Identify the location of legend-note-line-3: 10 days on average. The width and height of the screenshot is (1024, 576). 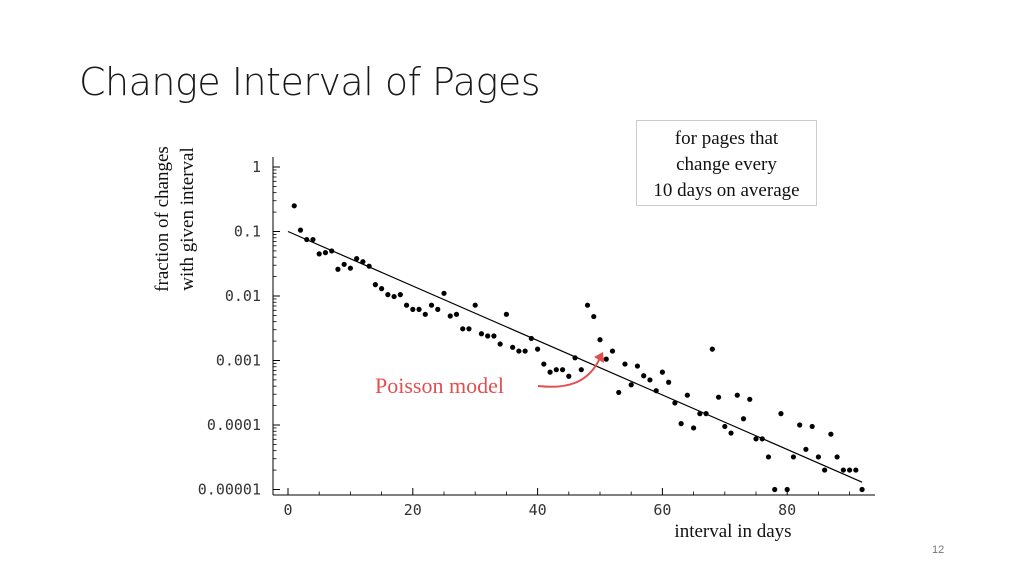
(726, 190).